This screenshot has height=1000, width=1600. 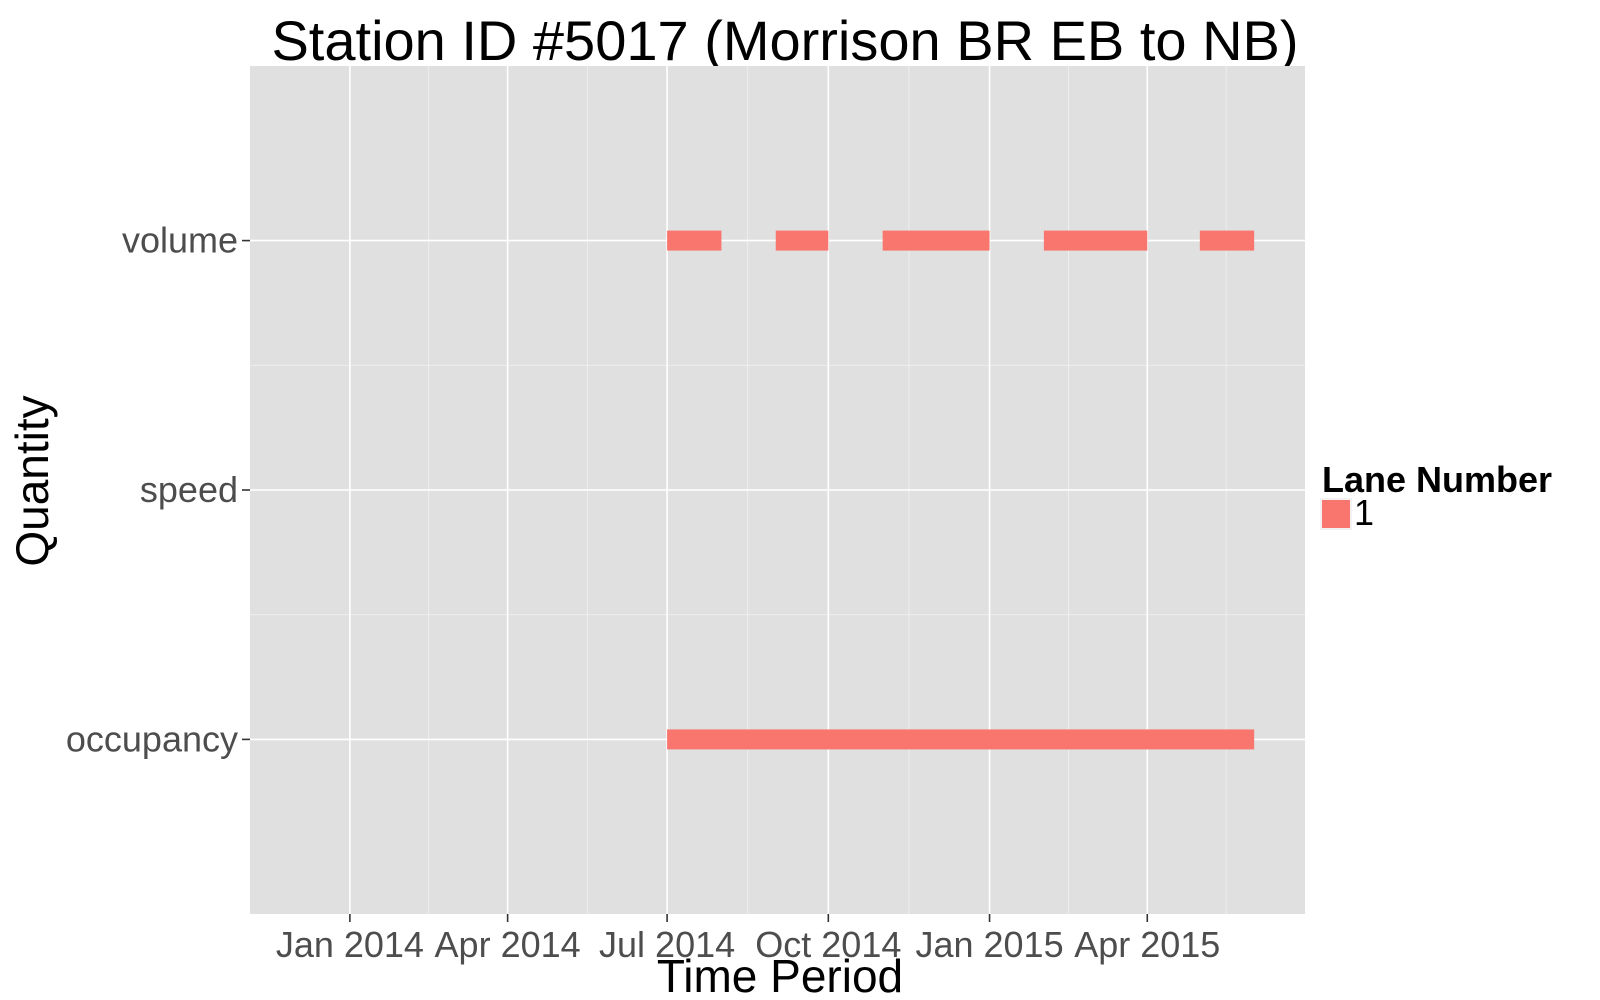 I want to click on x-tick-label: Jul 2014, so click(x=667, y=944).